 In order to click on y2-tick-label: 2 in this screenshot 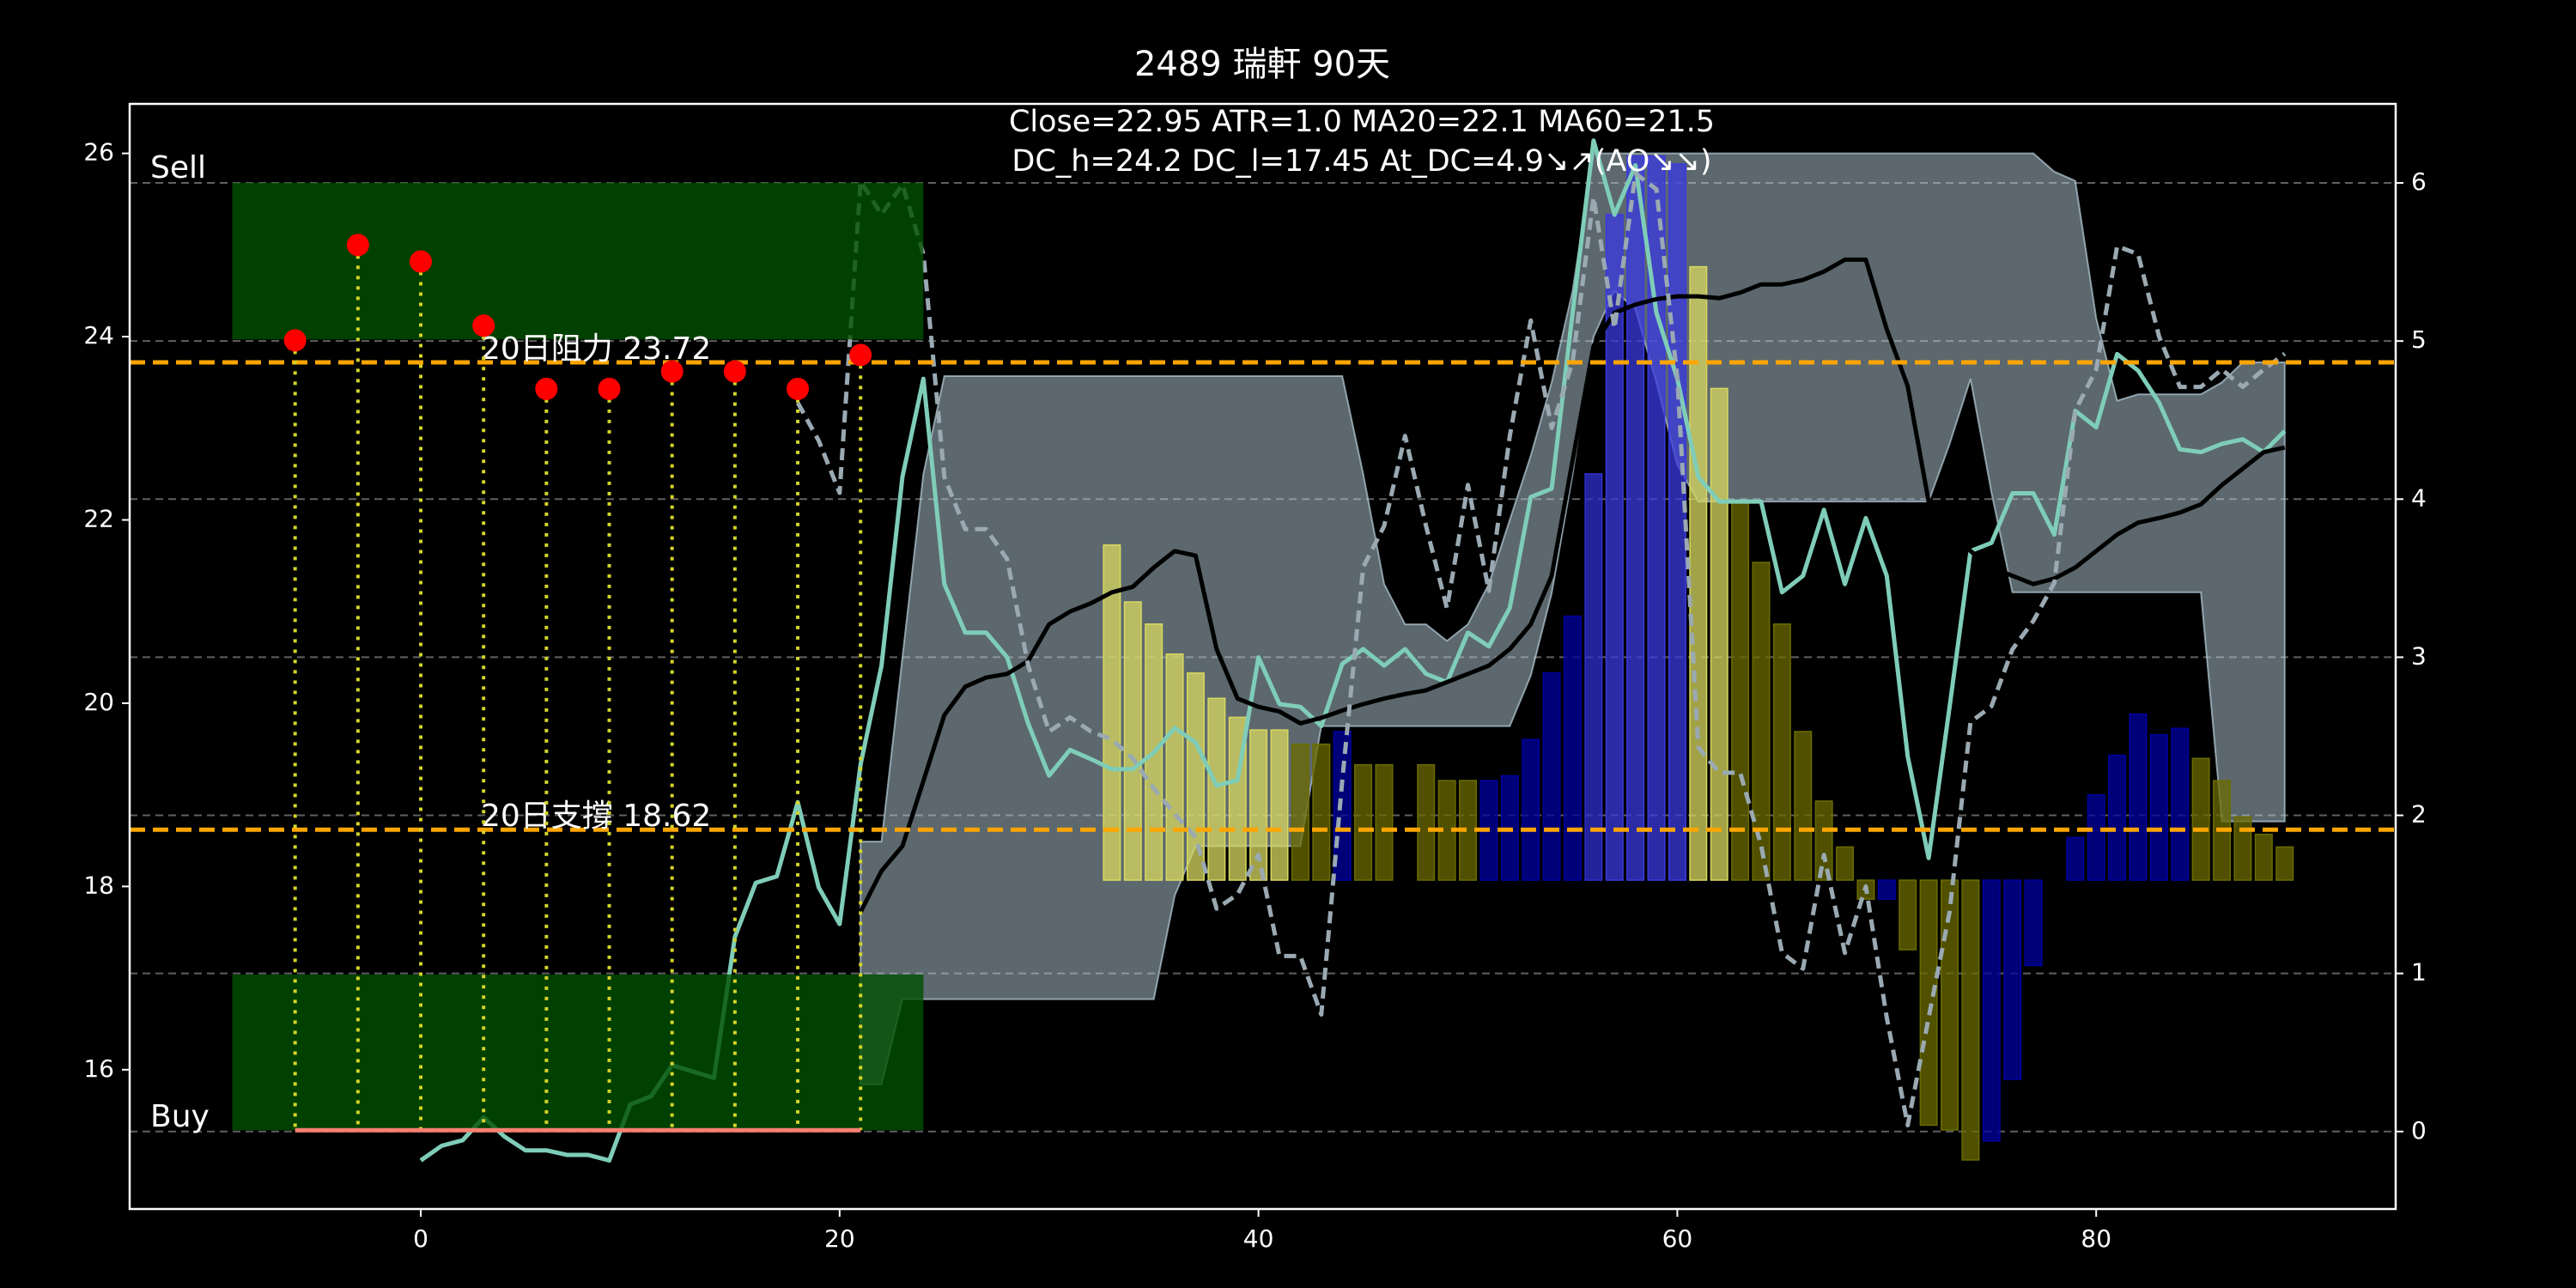, I will do `click(2419, 814)`.